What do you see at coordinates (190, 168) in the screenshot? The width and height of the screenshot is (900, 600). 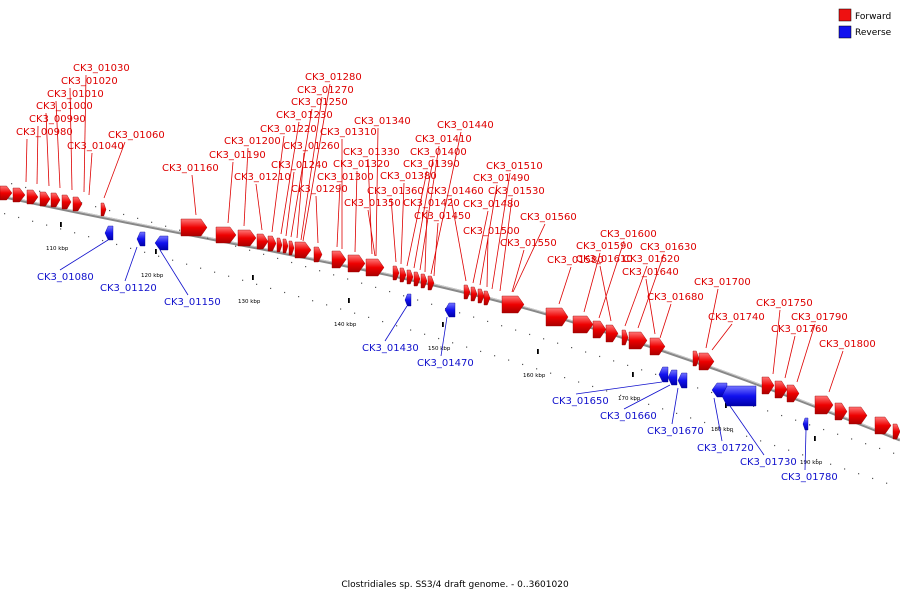 I see `gene-label-ck3-01160: CK3_01160` at bounding box center [190, 168].